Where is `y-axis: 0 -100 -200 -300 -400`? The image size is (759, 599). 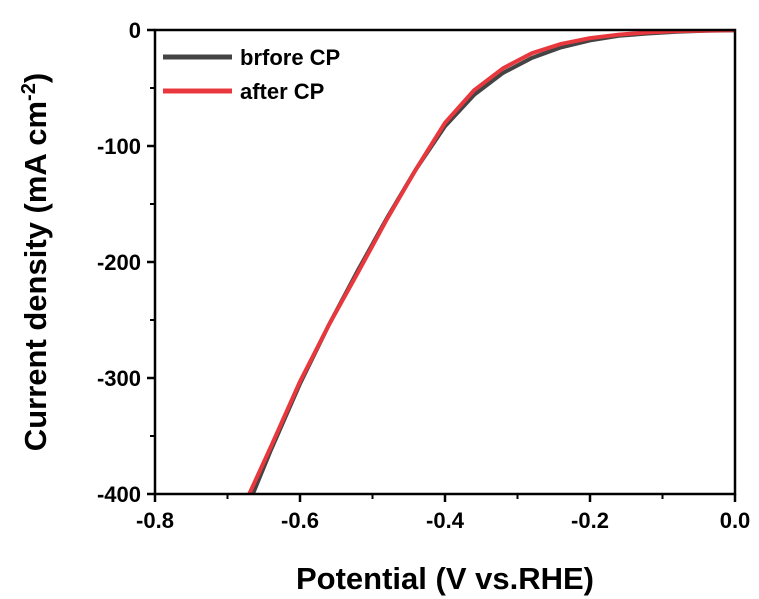
y-axis: 0 -100 -200 -300 -400 is located at coordinates (126, 262).